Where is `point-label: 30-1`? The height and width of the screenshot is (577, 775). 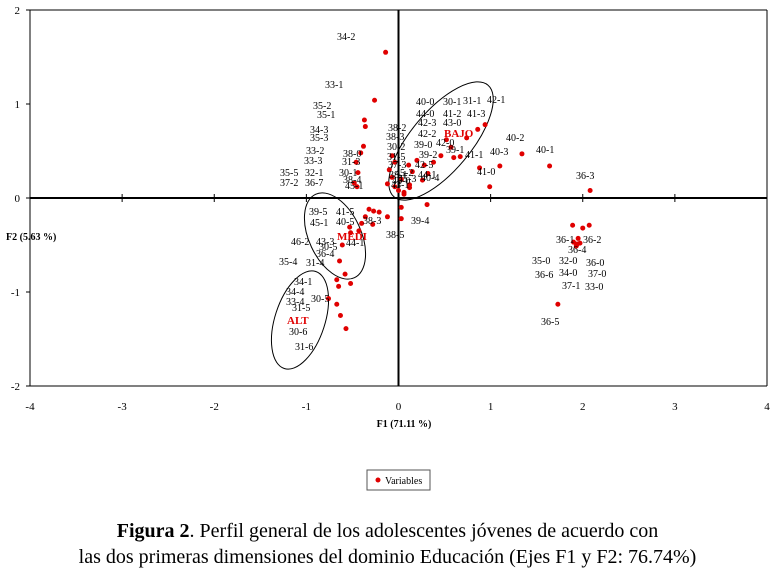 point-label: 30-1 is located at coordinates (348, 173).